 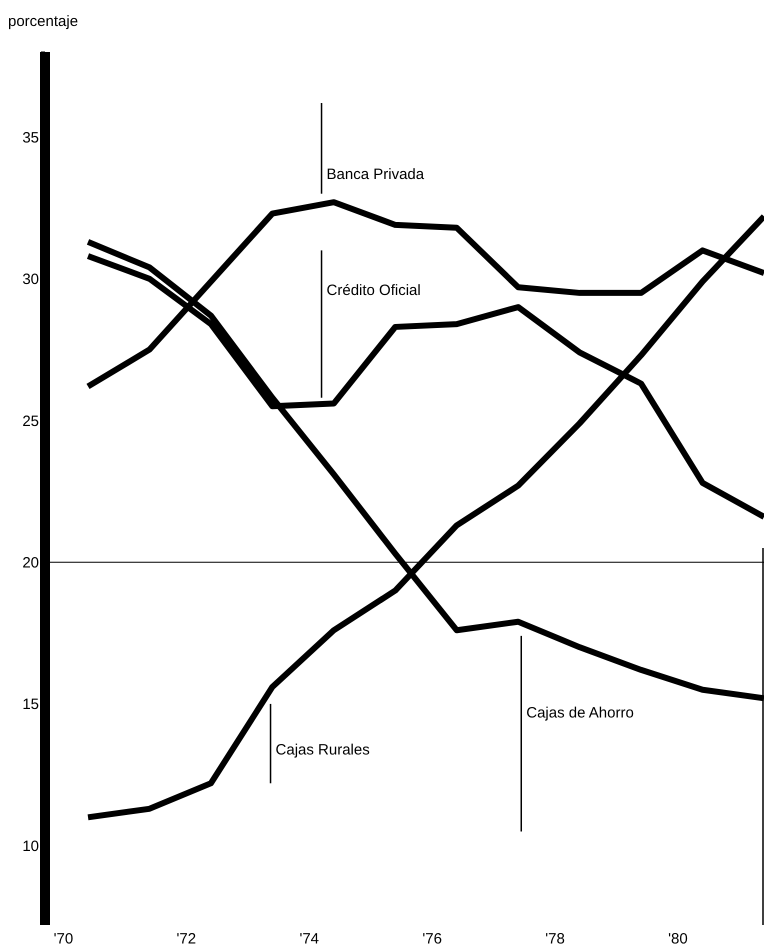 I want to click on text: Cajas de Ahorro, so click(x=580, y=713).